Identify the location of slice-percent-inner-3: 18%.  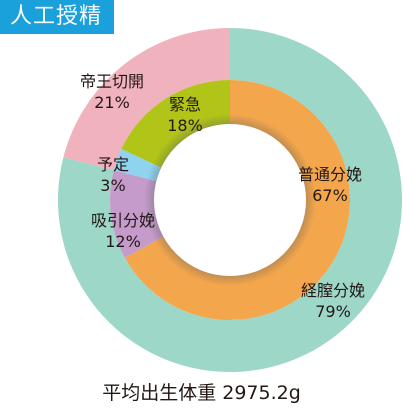
(185, 125).